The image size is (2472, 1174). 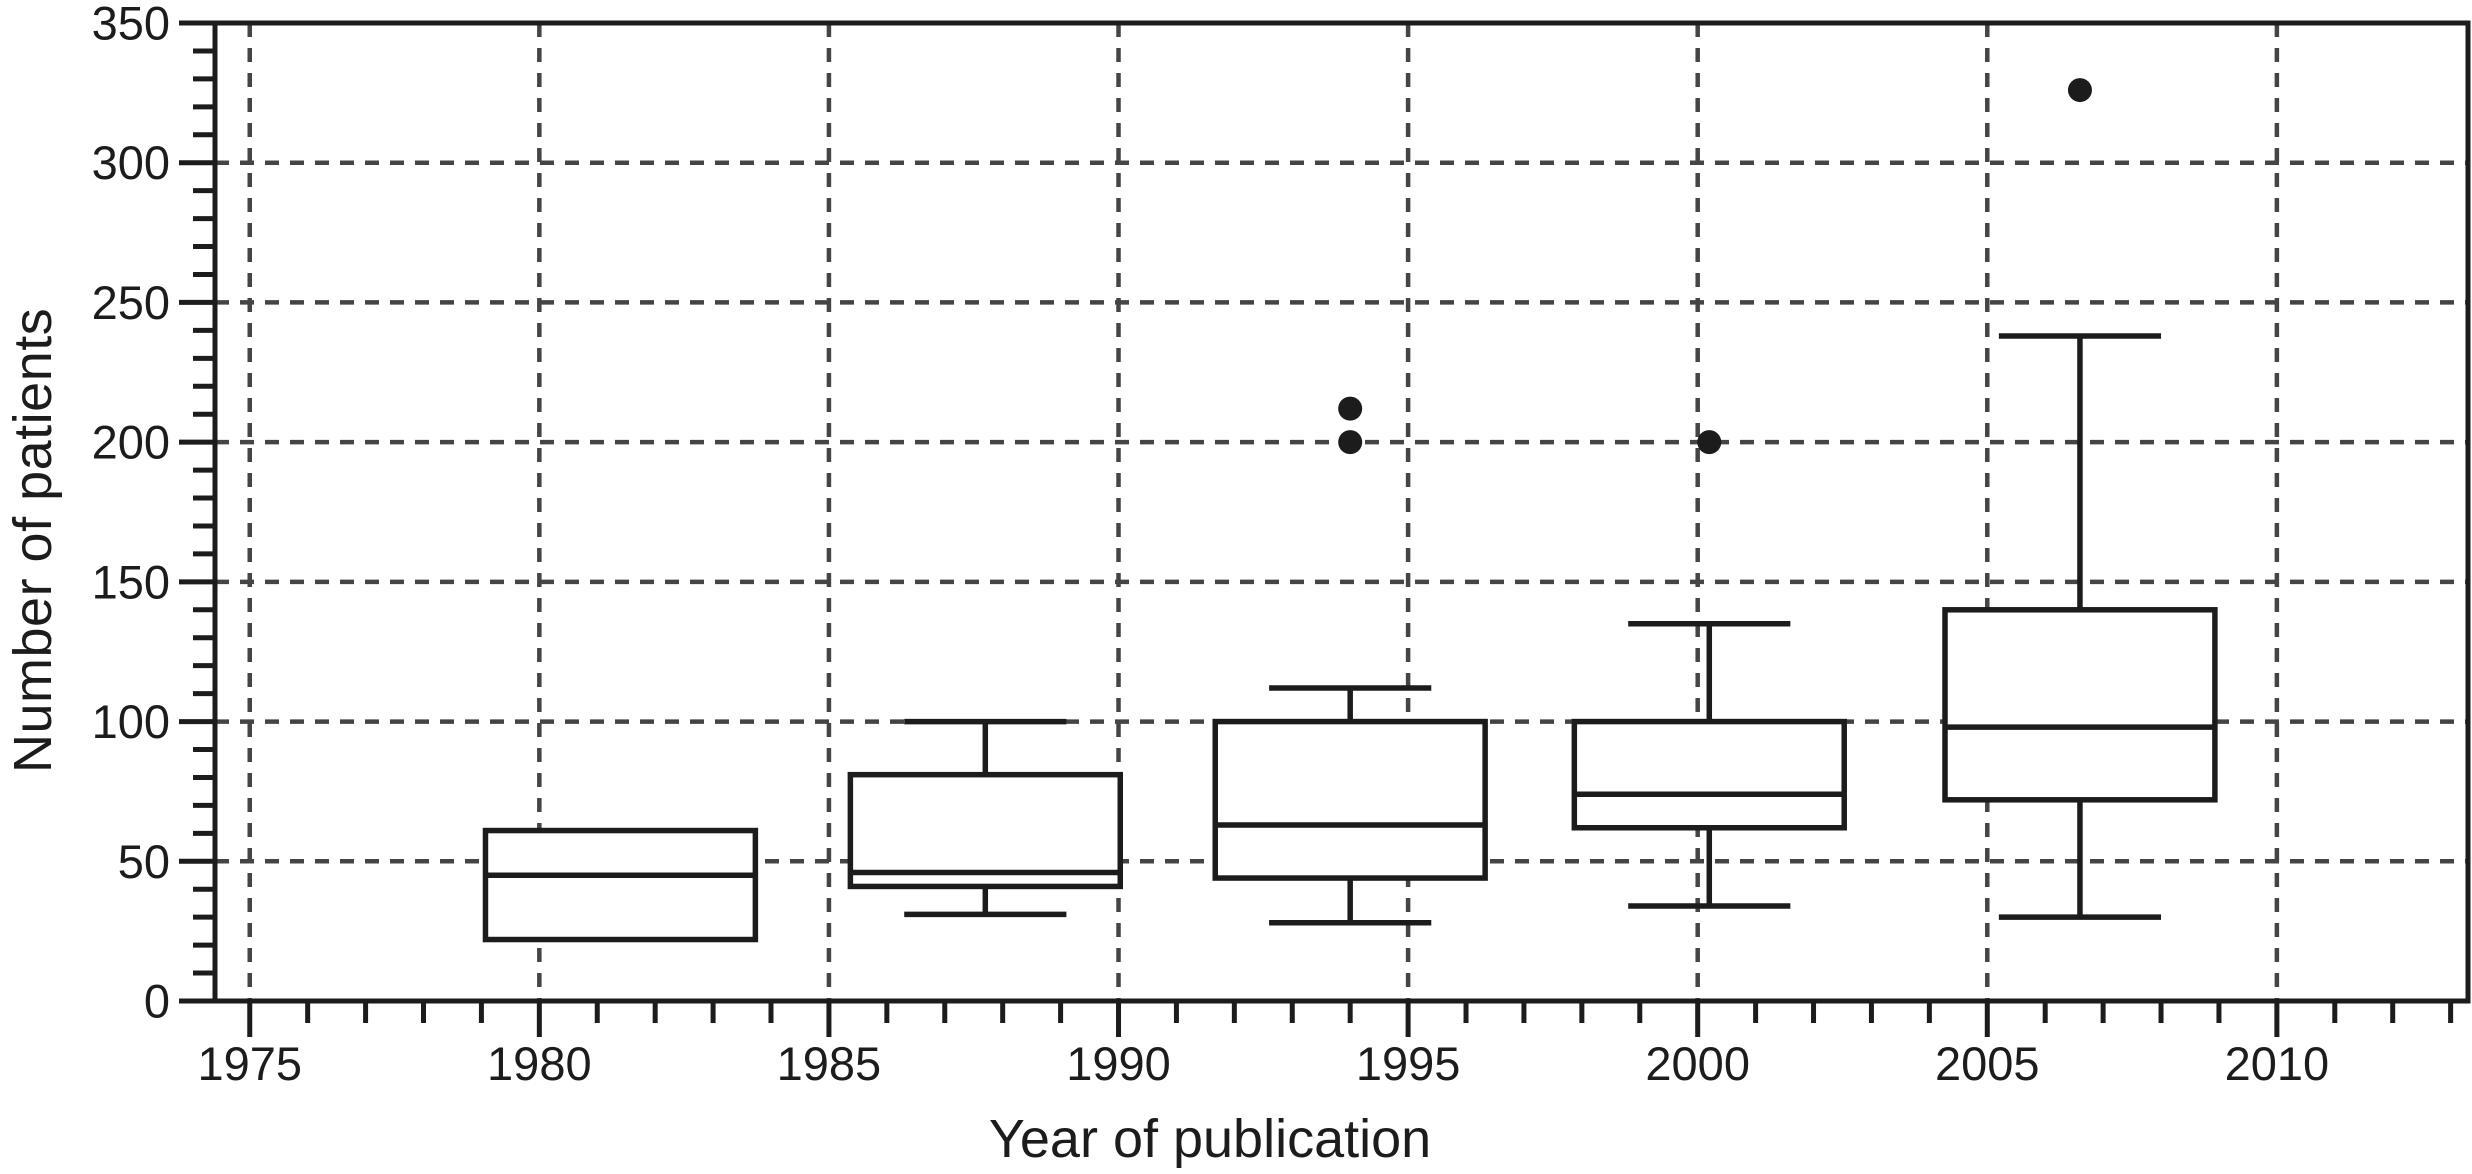 I want to click on x-tick-label-1995: 1995, so click(x=1408, y=1063).